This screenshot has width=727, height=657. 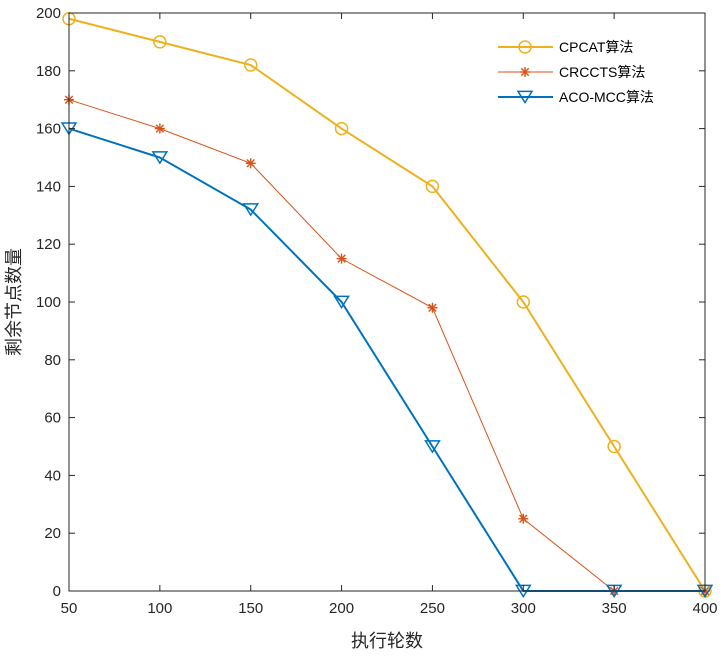 I want to click on y-tick-label: 200, so click(x=48, y=13).